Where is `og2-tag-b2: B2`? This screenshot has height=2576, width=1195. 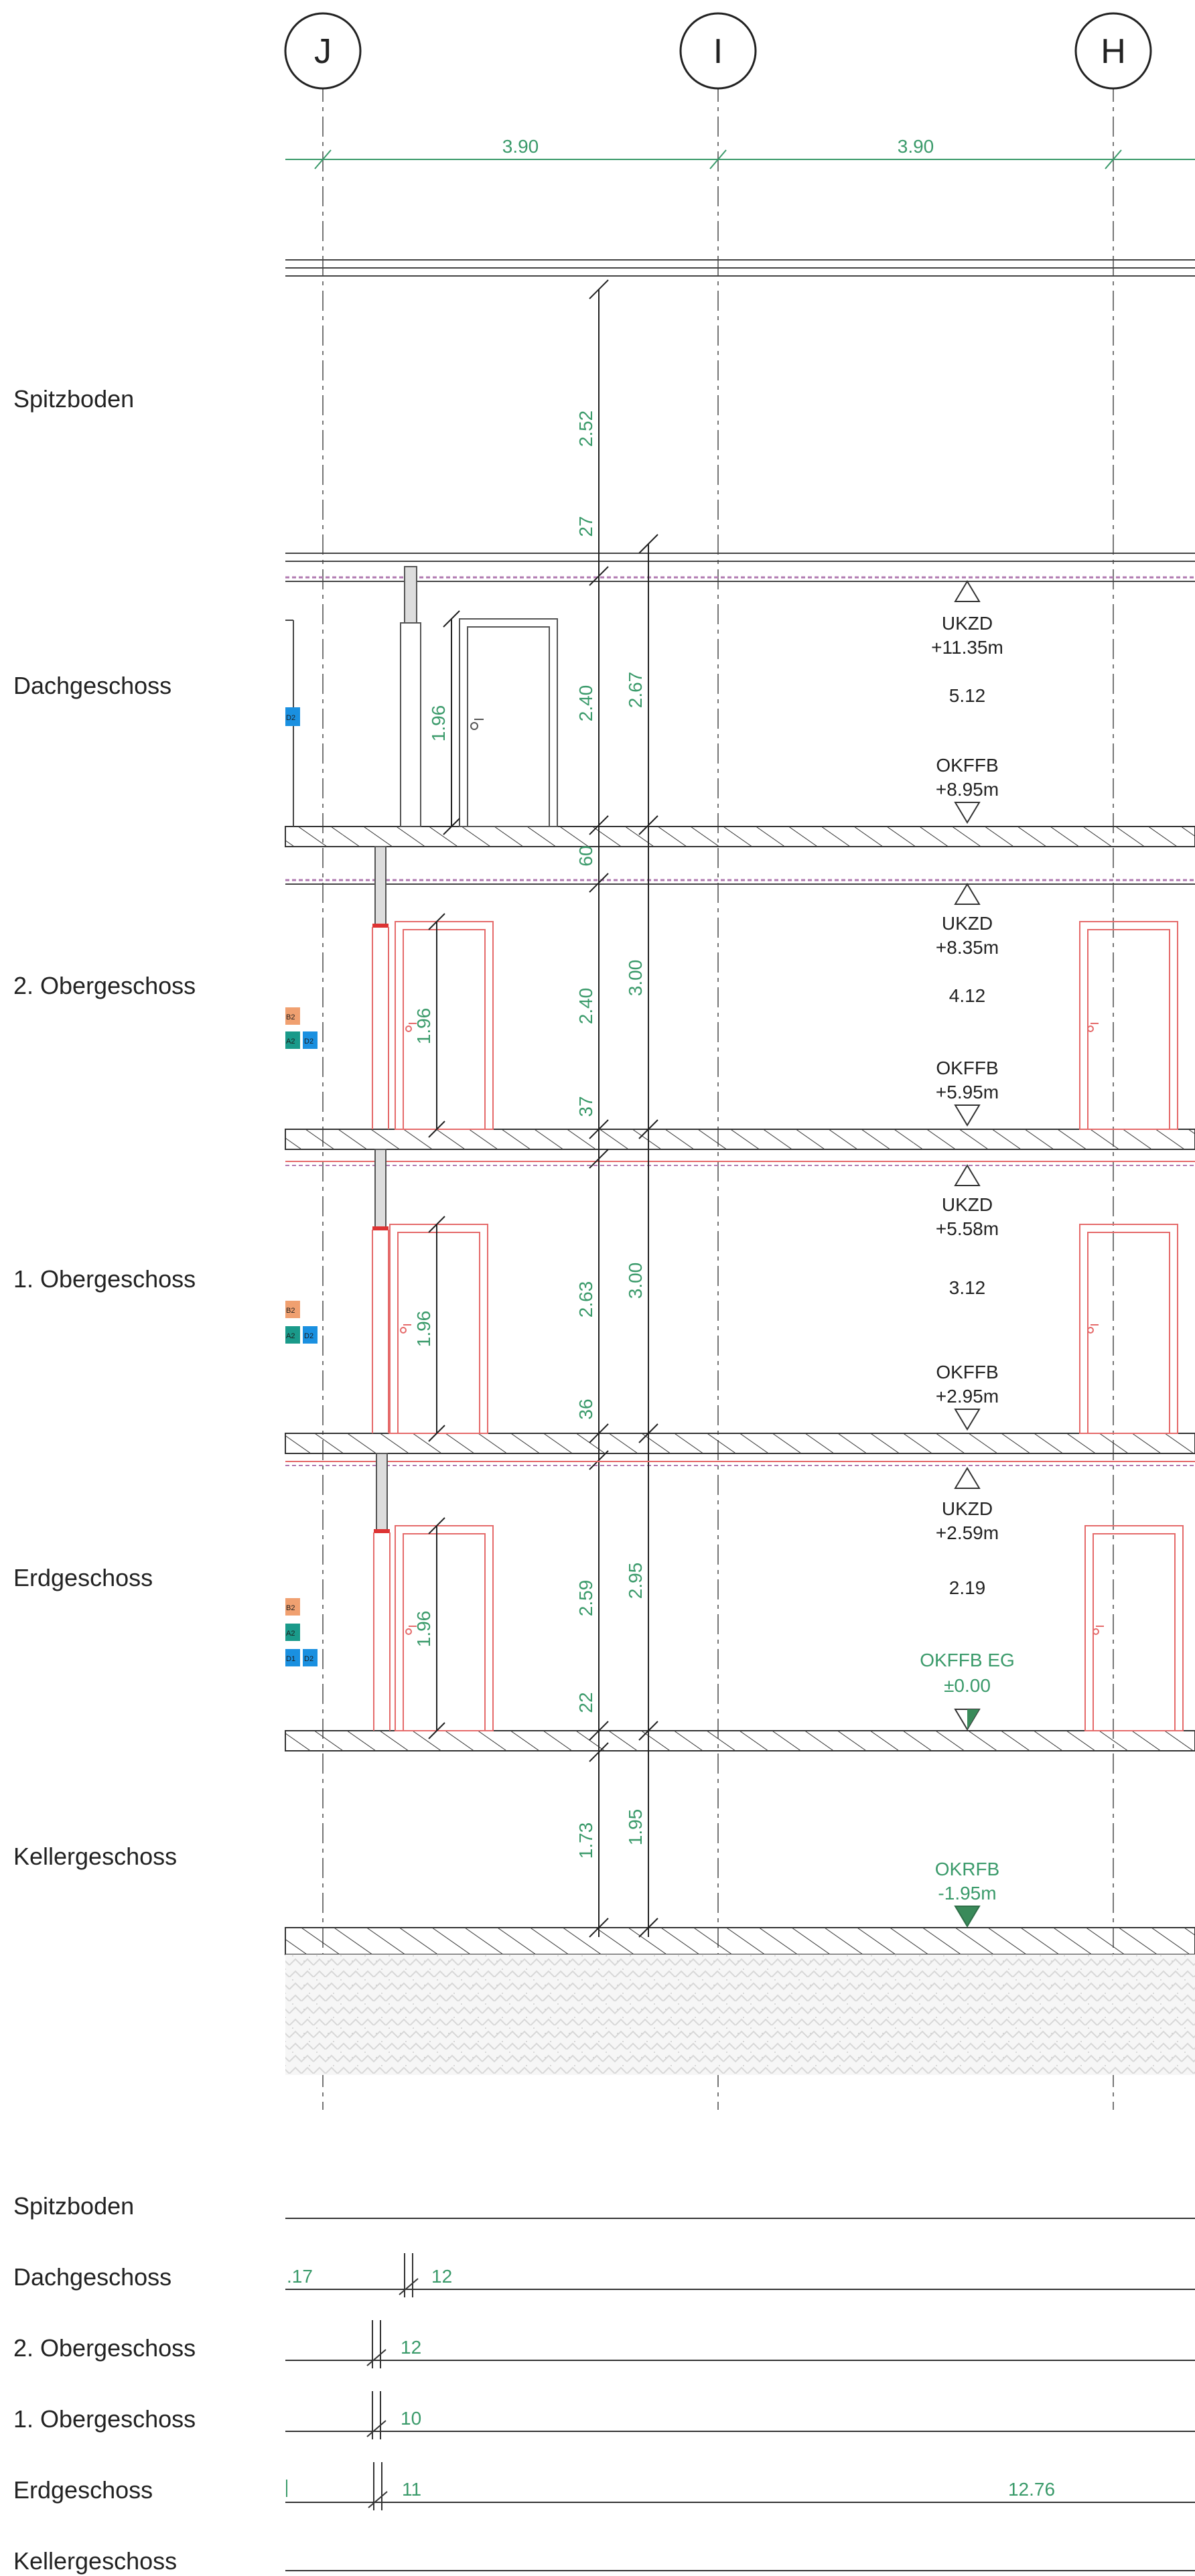
og2-tag-b2: B2 is located at coordinates (290, 1017).